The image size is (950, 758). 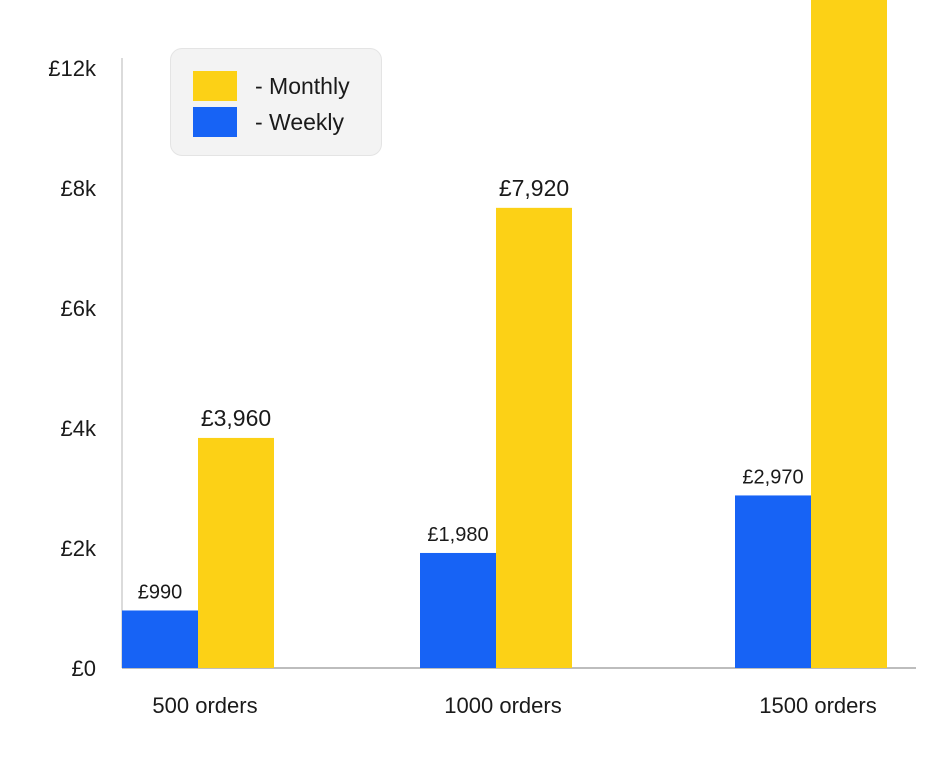 I want to click on y-tick-label: £6k, so click(x=79, y=308).